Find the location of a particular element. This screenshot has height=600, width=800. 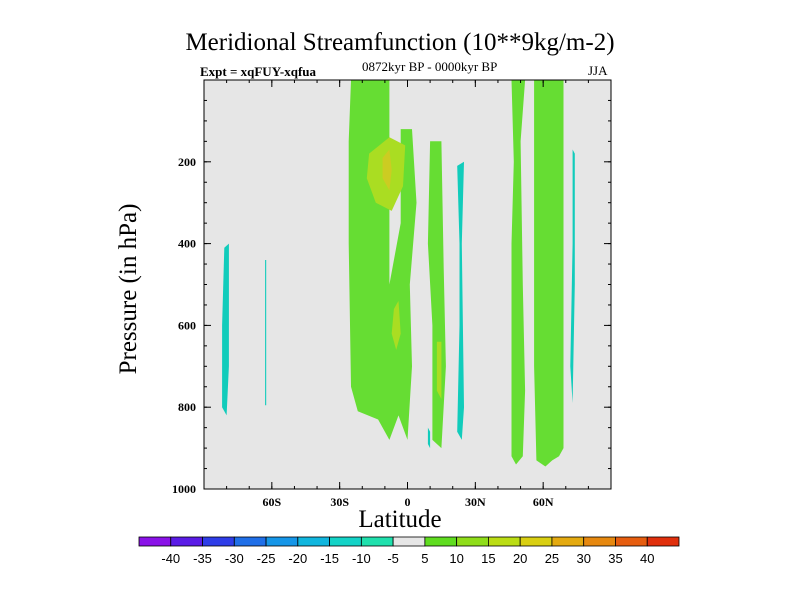

colorbar-label: 10 is located at coordinates (456, 558).